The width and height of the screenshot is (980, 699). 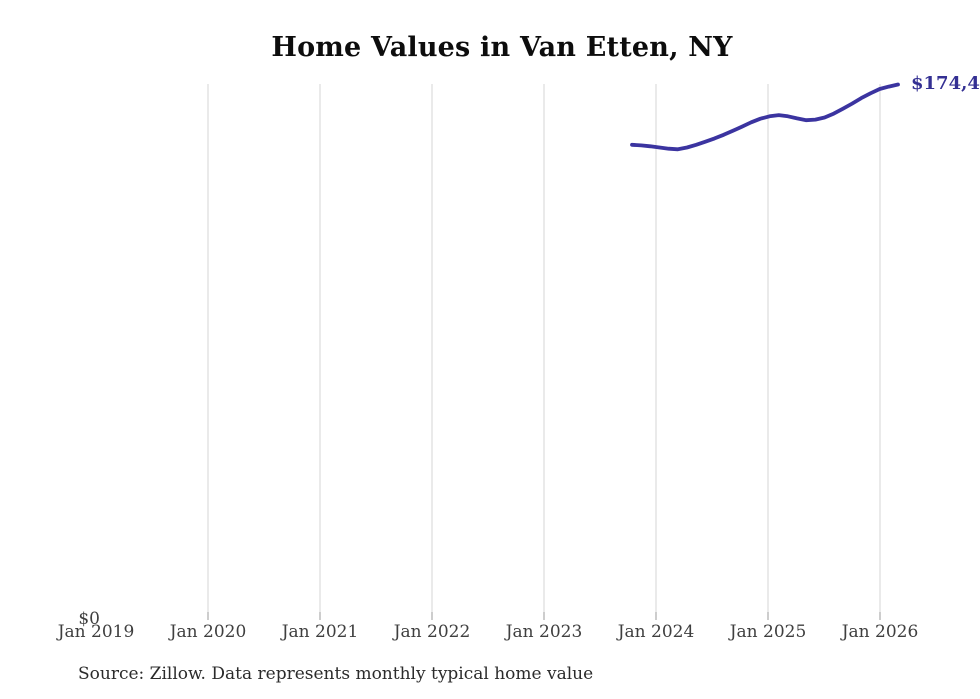 What do you see at coordinates (208, 632) in the screenshot?
I see `x-axis-label: Jan 2020` at bounding box center [208, 632].